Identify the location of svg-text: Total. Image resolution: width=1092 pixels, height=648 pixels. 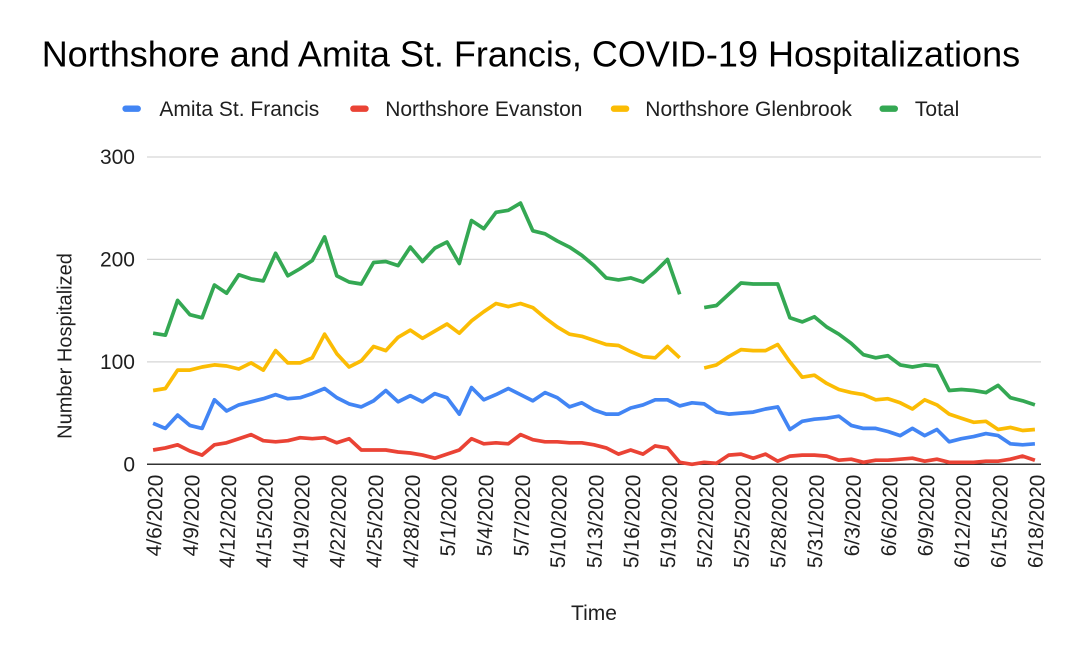
(937, 109).